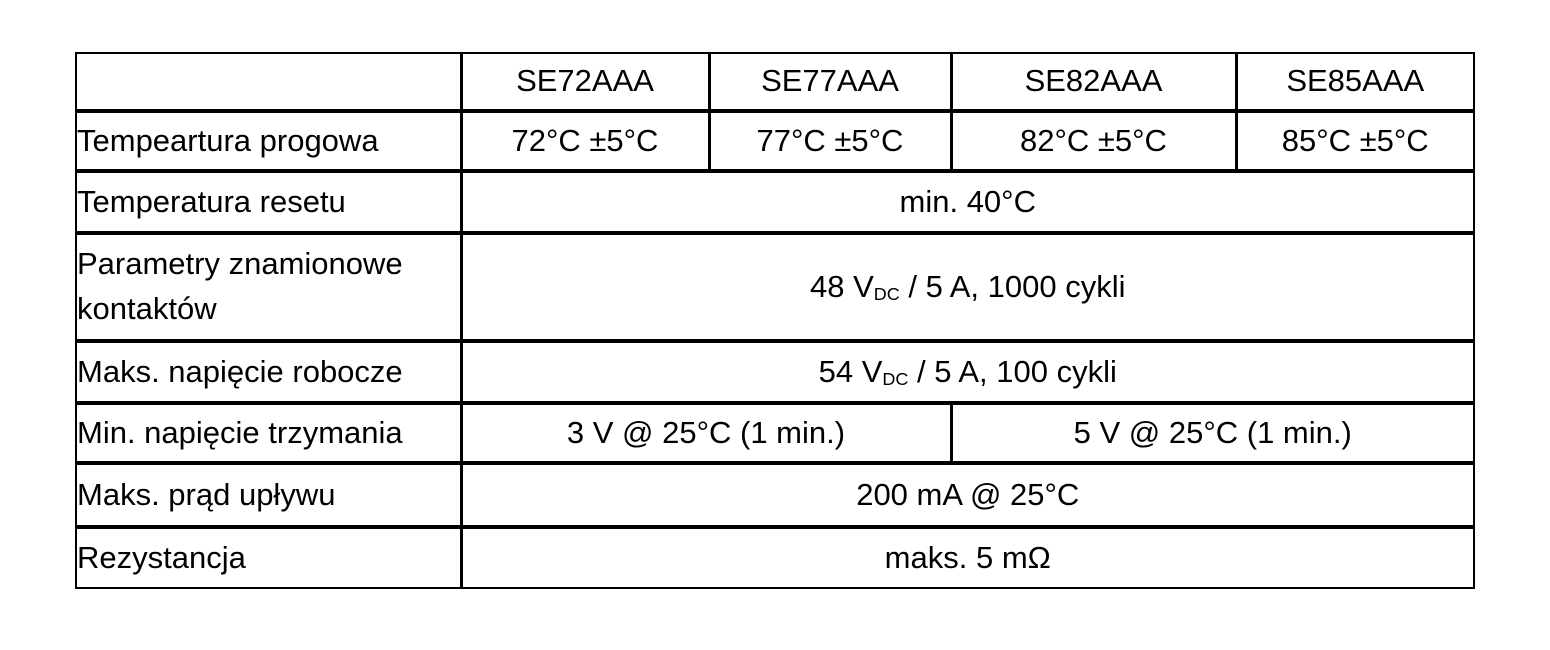 Image resolution: width=1550 pixels, height=650 pixels. What do you see at coordinates (269, 495) in the screenshot?
I see `row-label-max-leakage-current: Maks. prąd upływu` at bounding box center [269, 495].